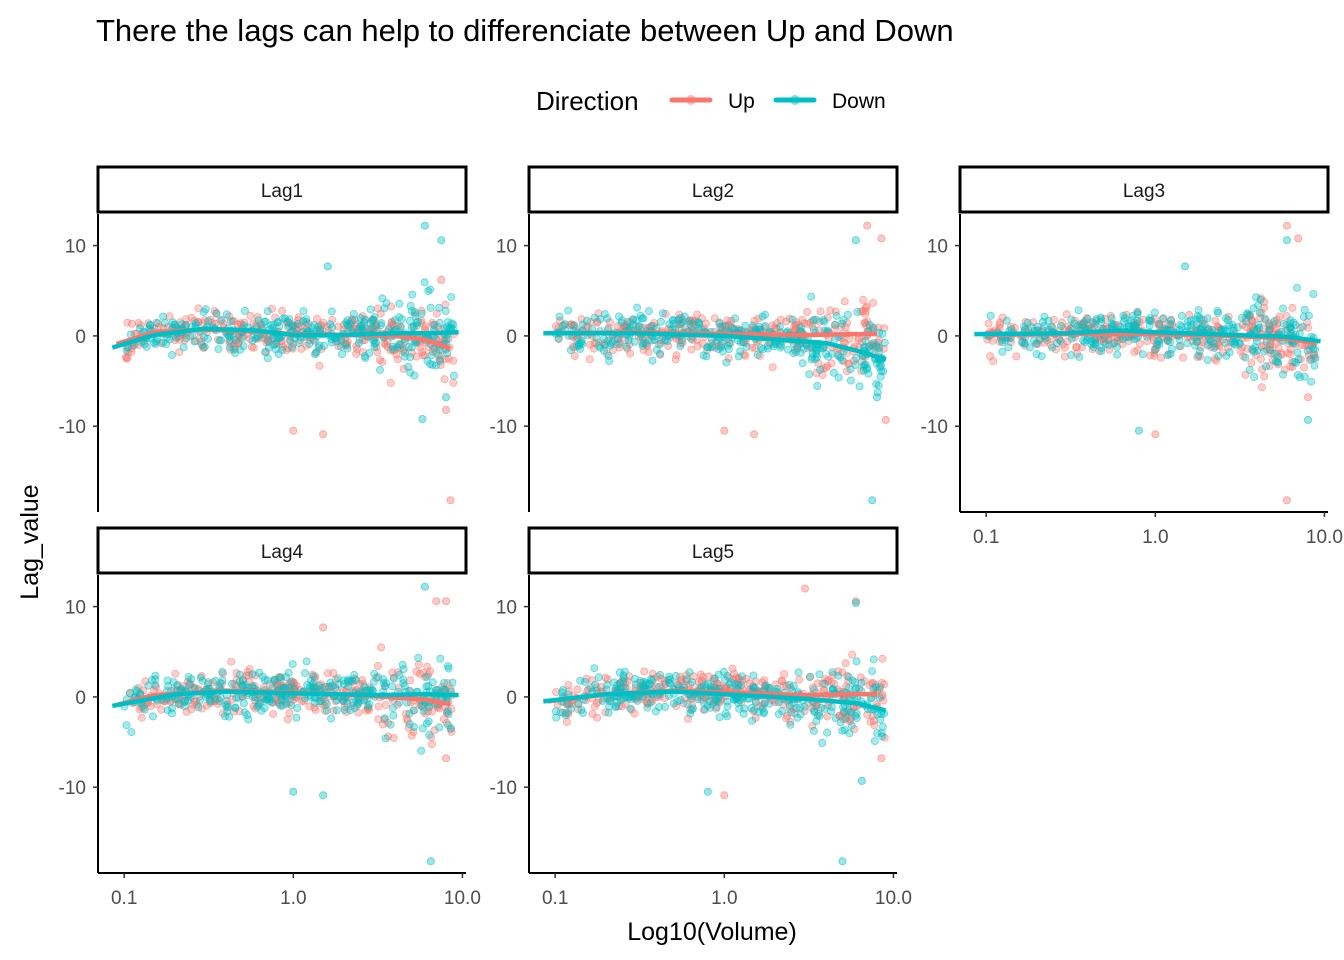 This screenshot has height=960, width=1344. I want to click on x-tick-label: 1.0, so click(1155, 537).